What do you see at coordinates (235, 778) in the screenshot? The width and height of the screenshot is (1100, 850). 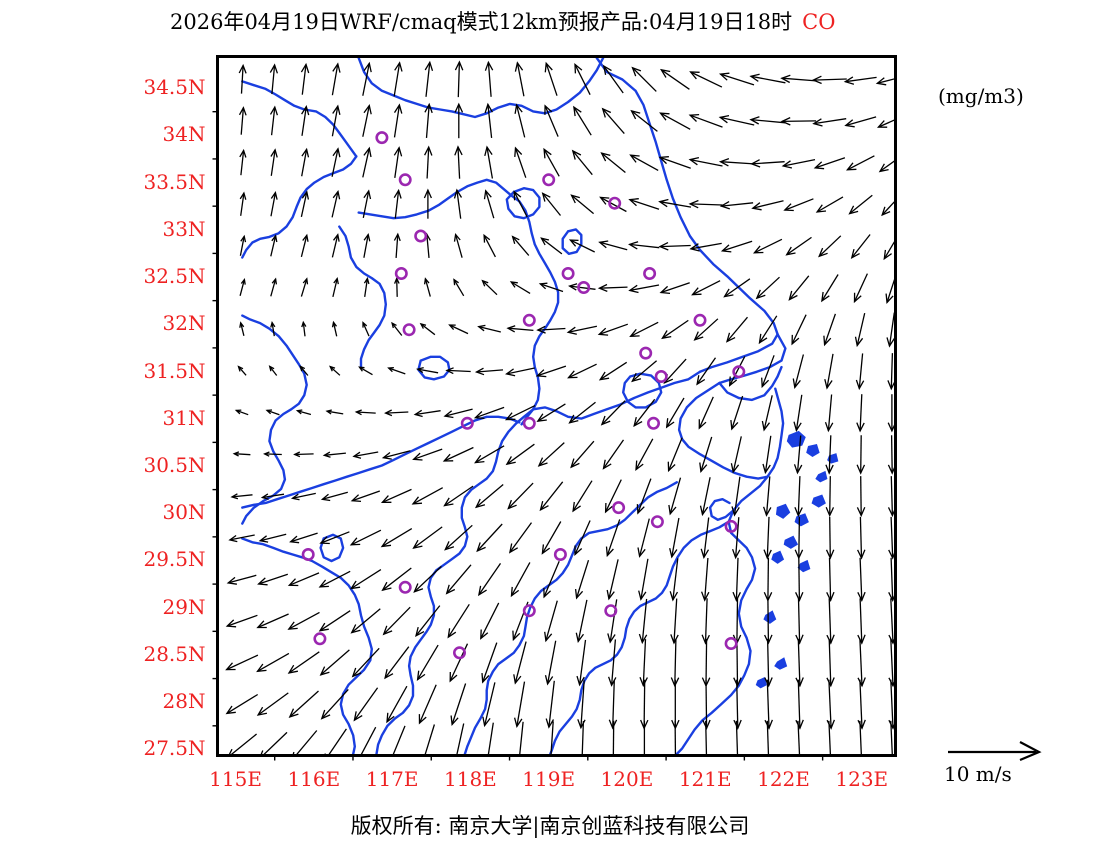 I see `x-axis-label: 115E` at bounding box center [235, 778].